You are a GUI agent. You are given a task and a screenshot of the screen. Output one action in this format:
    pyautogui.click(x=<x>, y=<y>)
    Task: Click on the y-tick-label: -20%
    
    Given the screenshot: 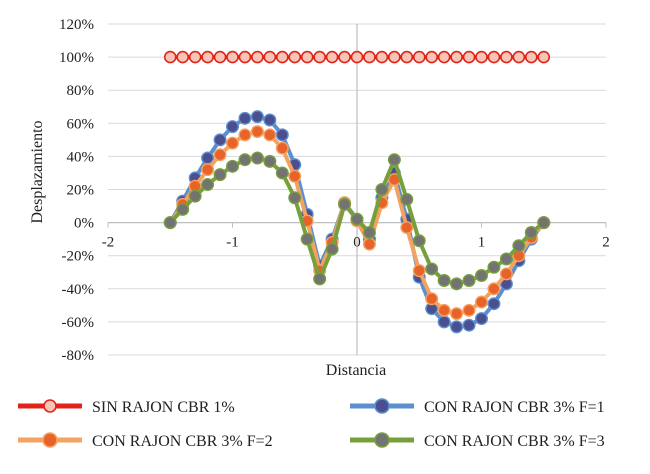 What is the action you would take?
    pyautogui.click(x=78, y=257)
    